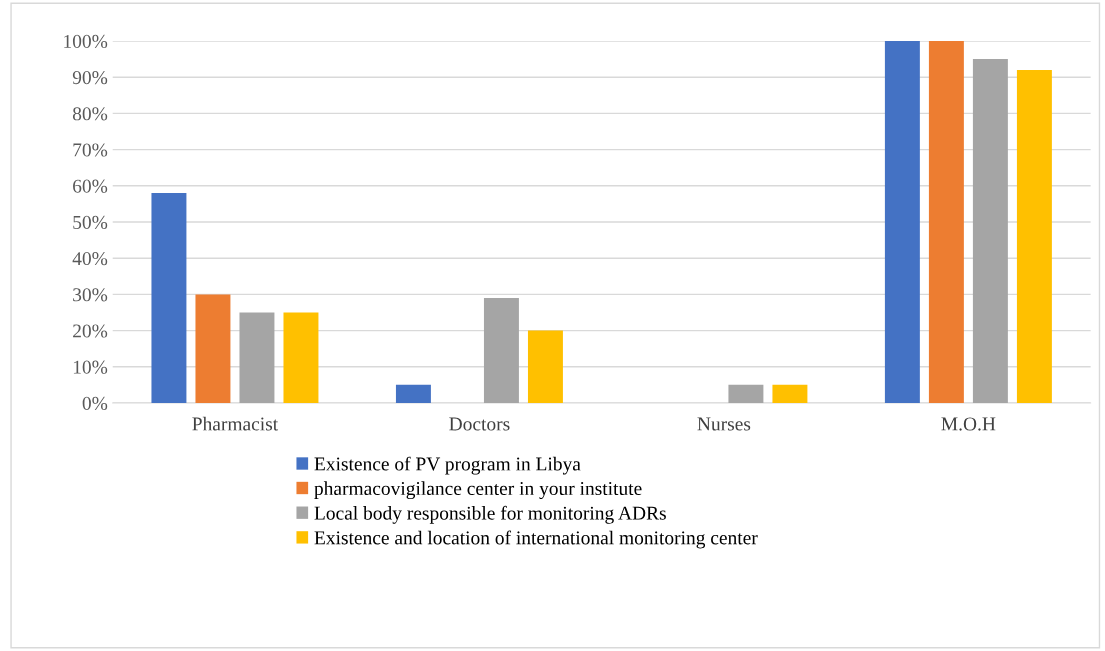  Describe the element at coordinates (724, 424) in the screenshot. I see `x-tick-label: Nurses` at that location.